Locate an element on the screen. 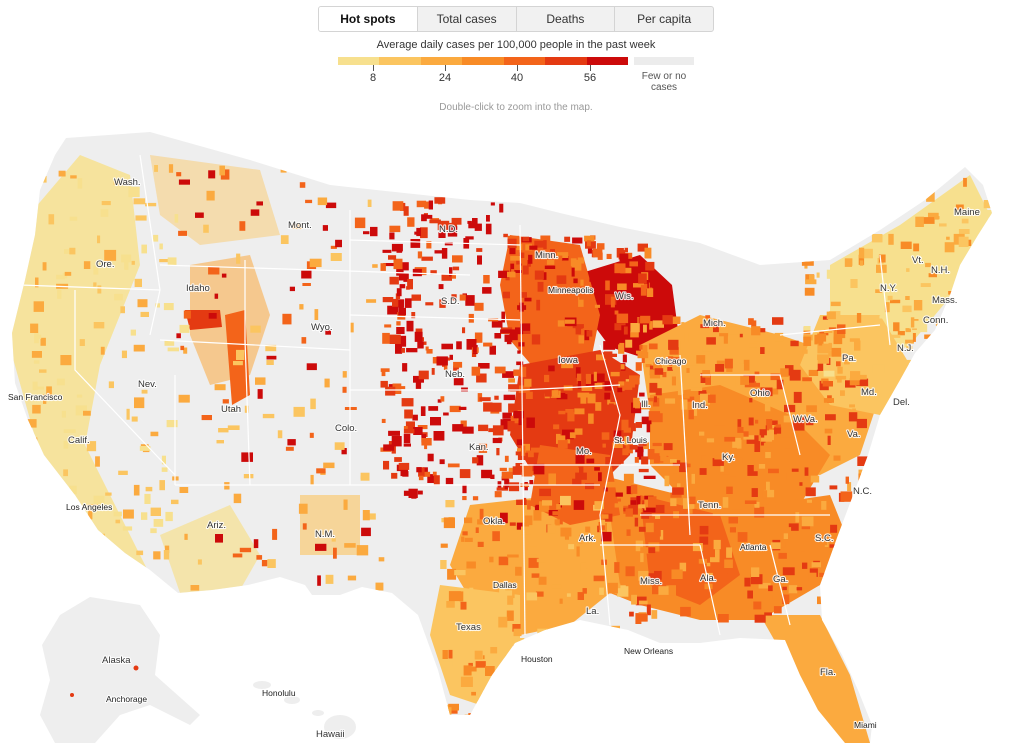 The width and height of the screenshot is (1024, 743). border-utah-colo is located at coordinates (247, 412).